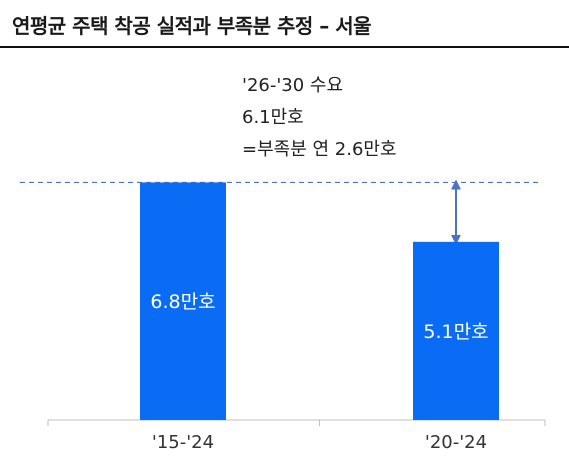 The width and height of the screenshot is (569, 472). What do you see at coordinates (293, 85) in the screenshot?
I see `annotation-line-period: '26-'30 수요` at bounding box center [293, 85].